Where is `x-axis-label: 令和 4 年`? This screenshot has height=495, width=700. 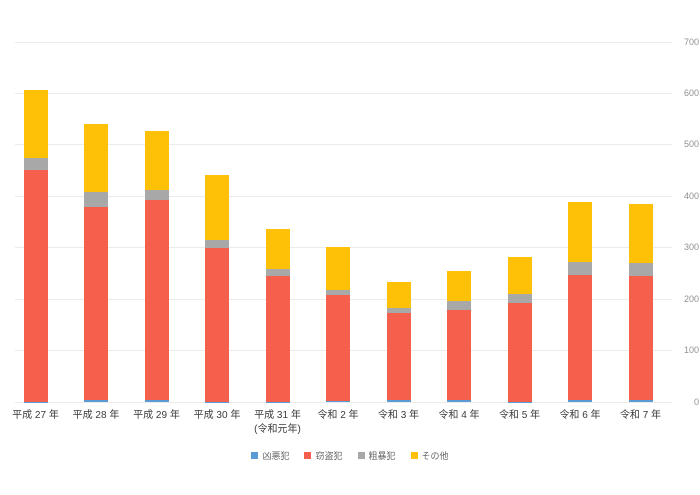
x-axis-label: 令和 4 年 is located at coordinates (459, 415).